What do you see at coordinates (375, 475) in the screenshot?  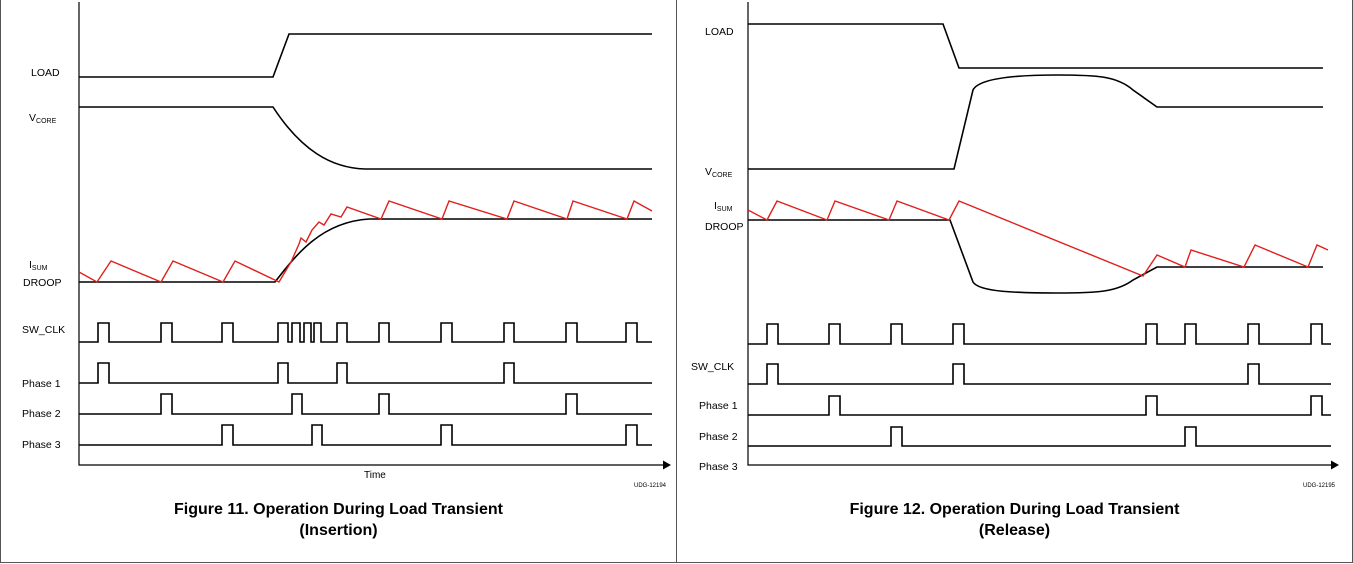 I see `time-axis-label: Time` at bounding box center [375, 475].